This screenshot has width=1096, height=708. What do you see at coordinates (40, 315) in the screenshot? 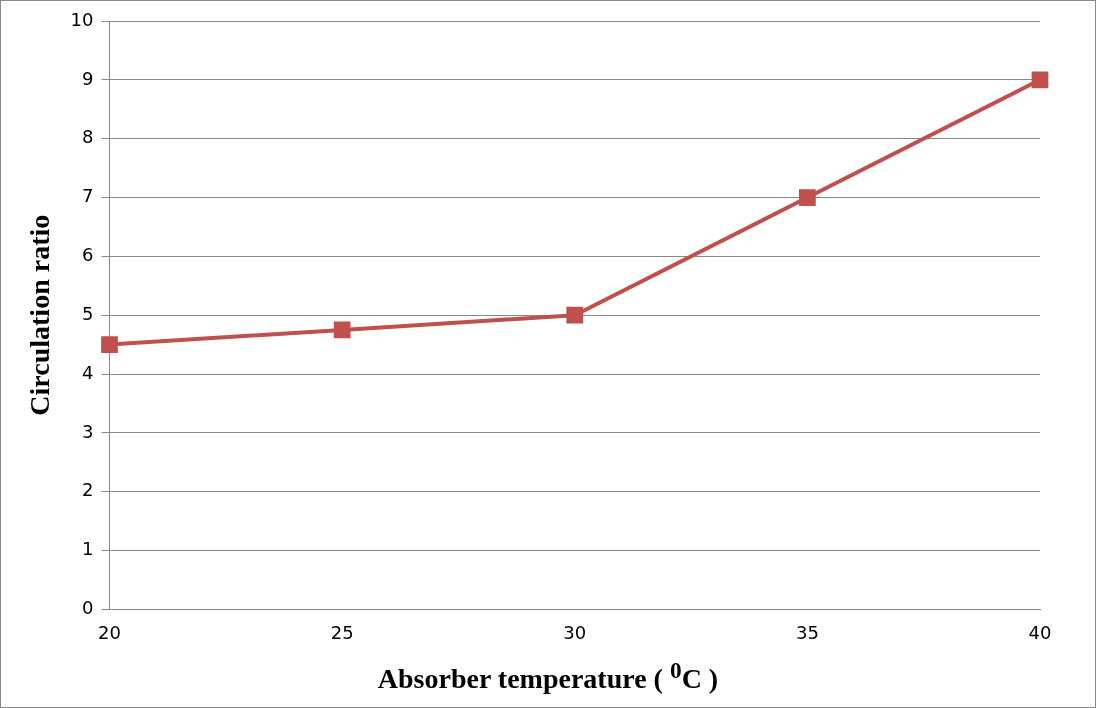
I see `y-axis-title: Circulation ratio` at bounding box center [40, 315].